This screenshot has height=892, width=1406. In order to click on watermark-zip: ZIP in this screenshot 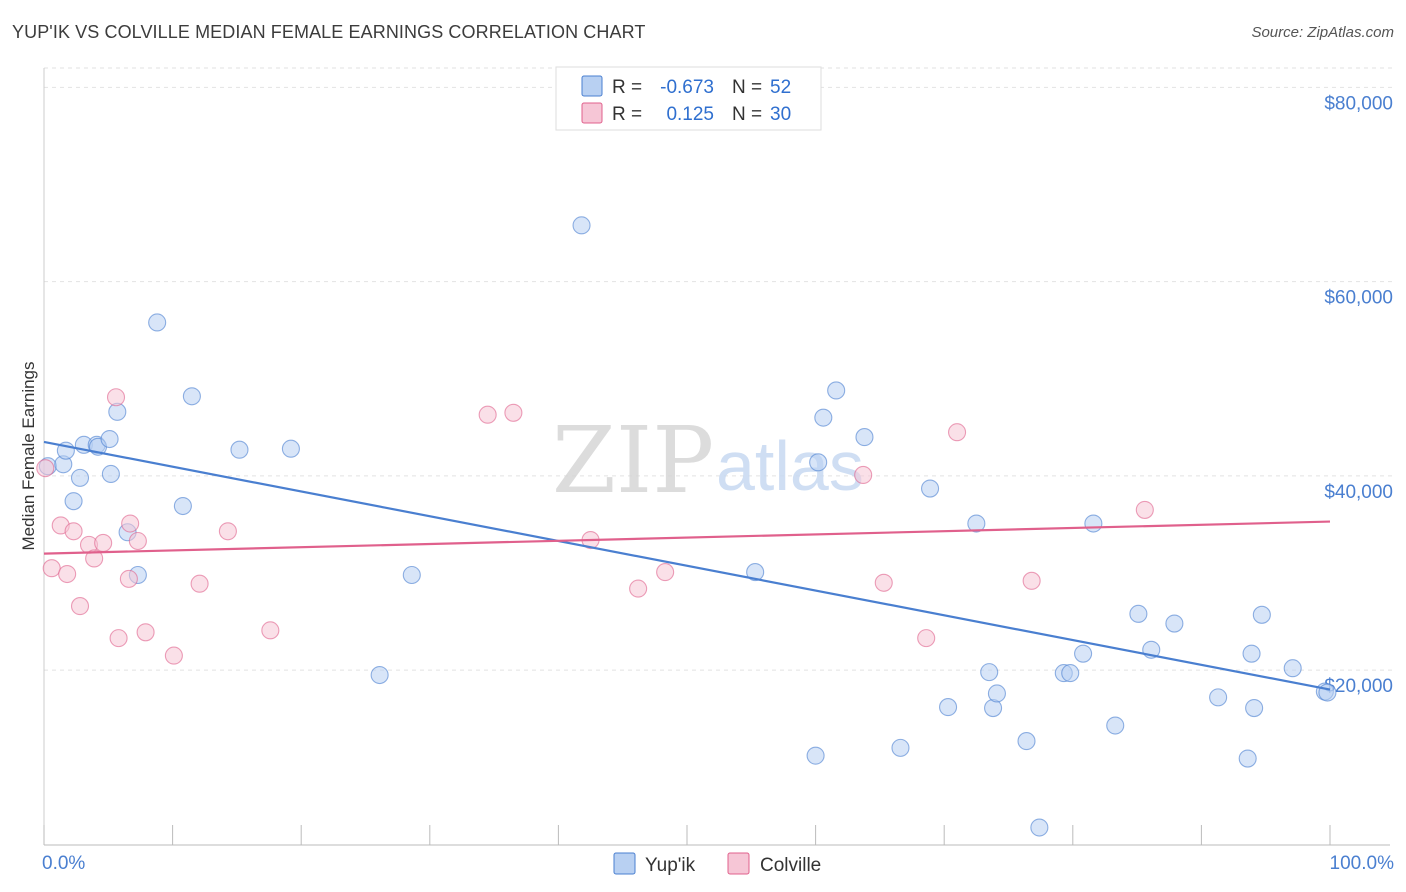, I will do `click(633, 460)`.